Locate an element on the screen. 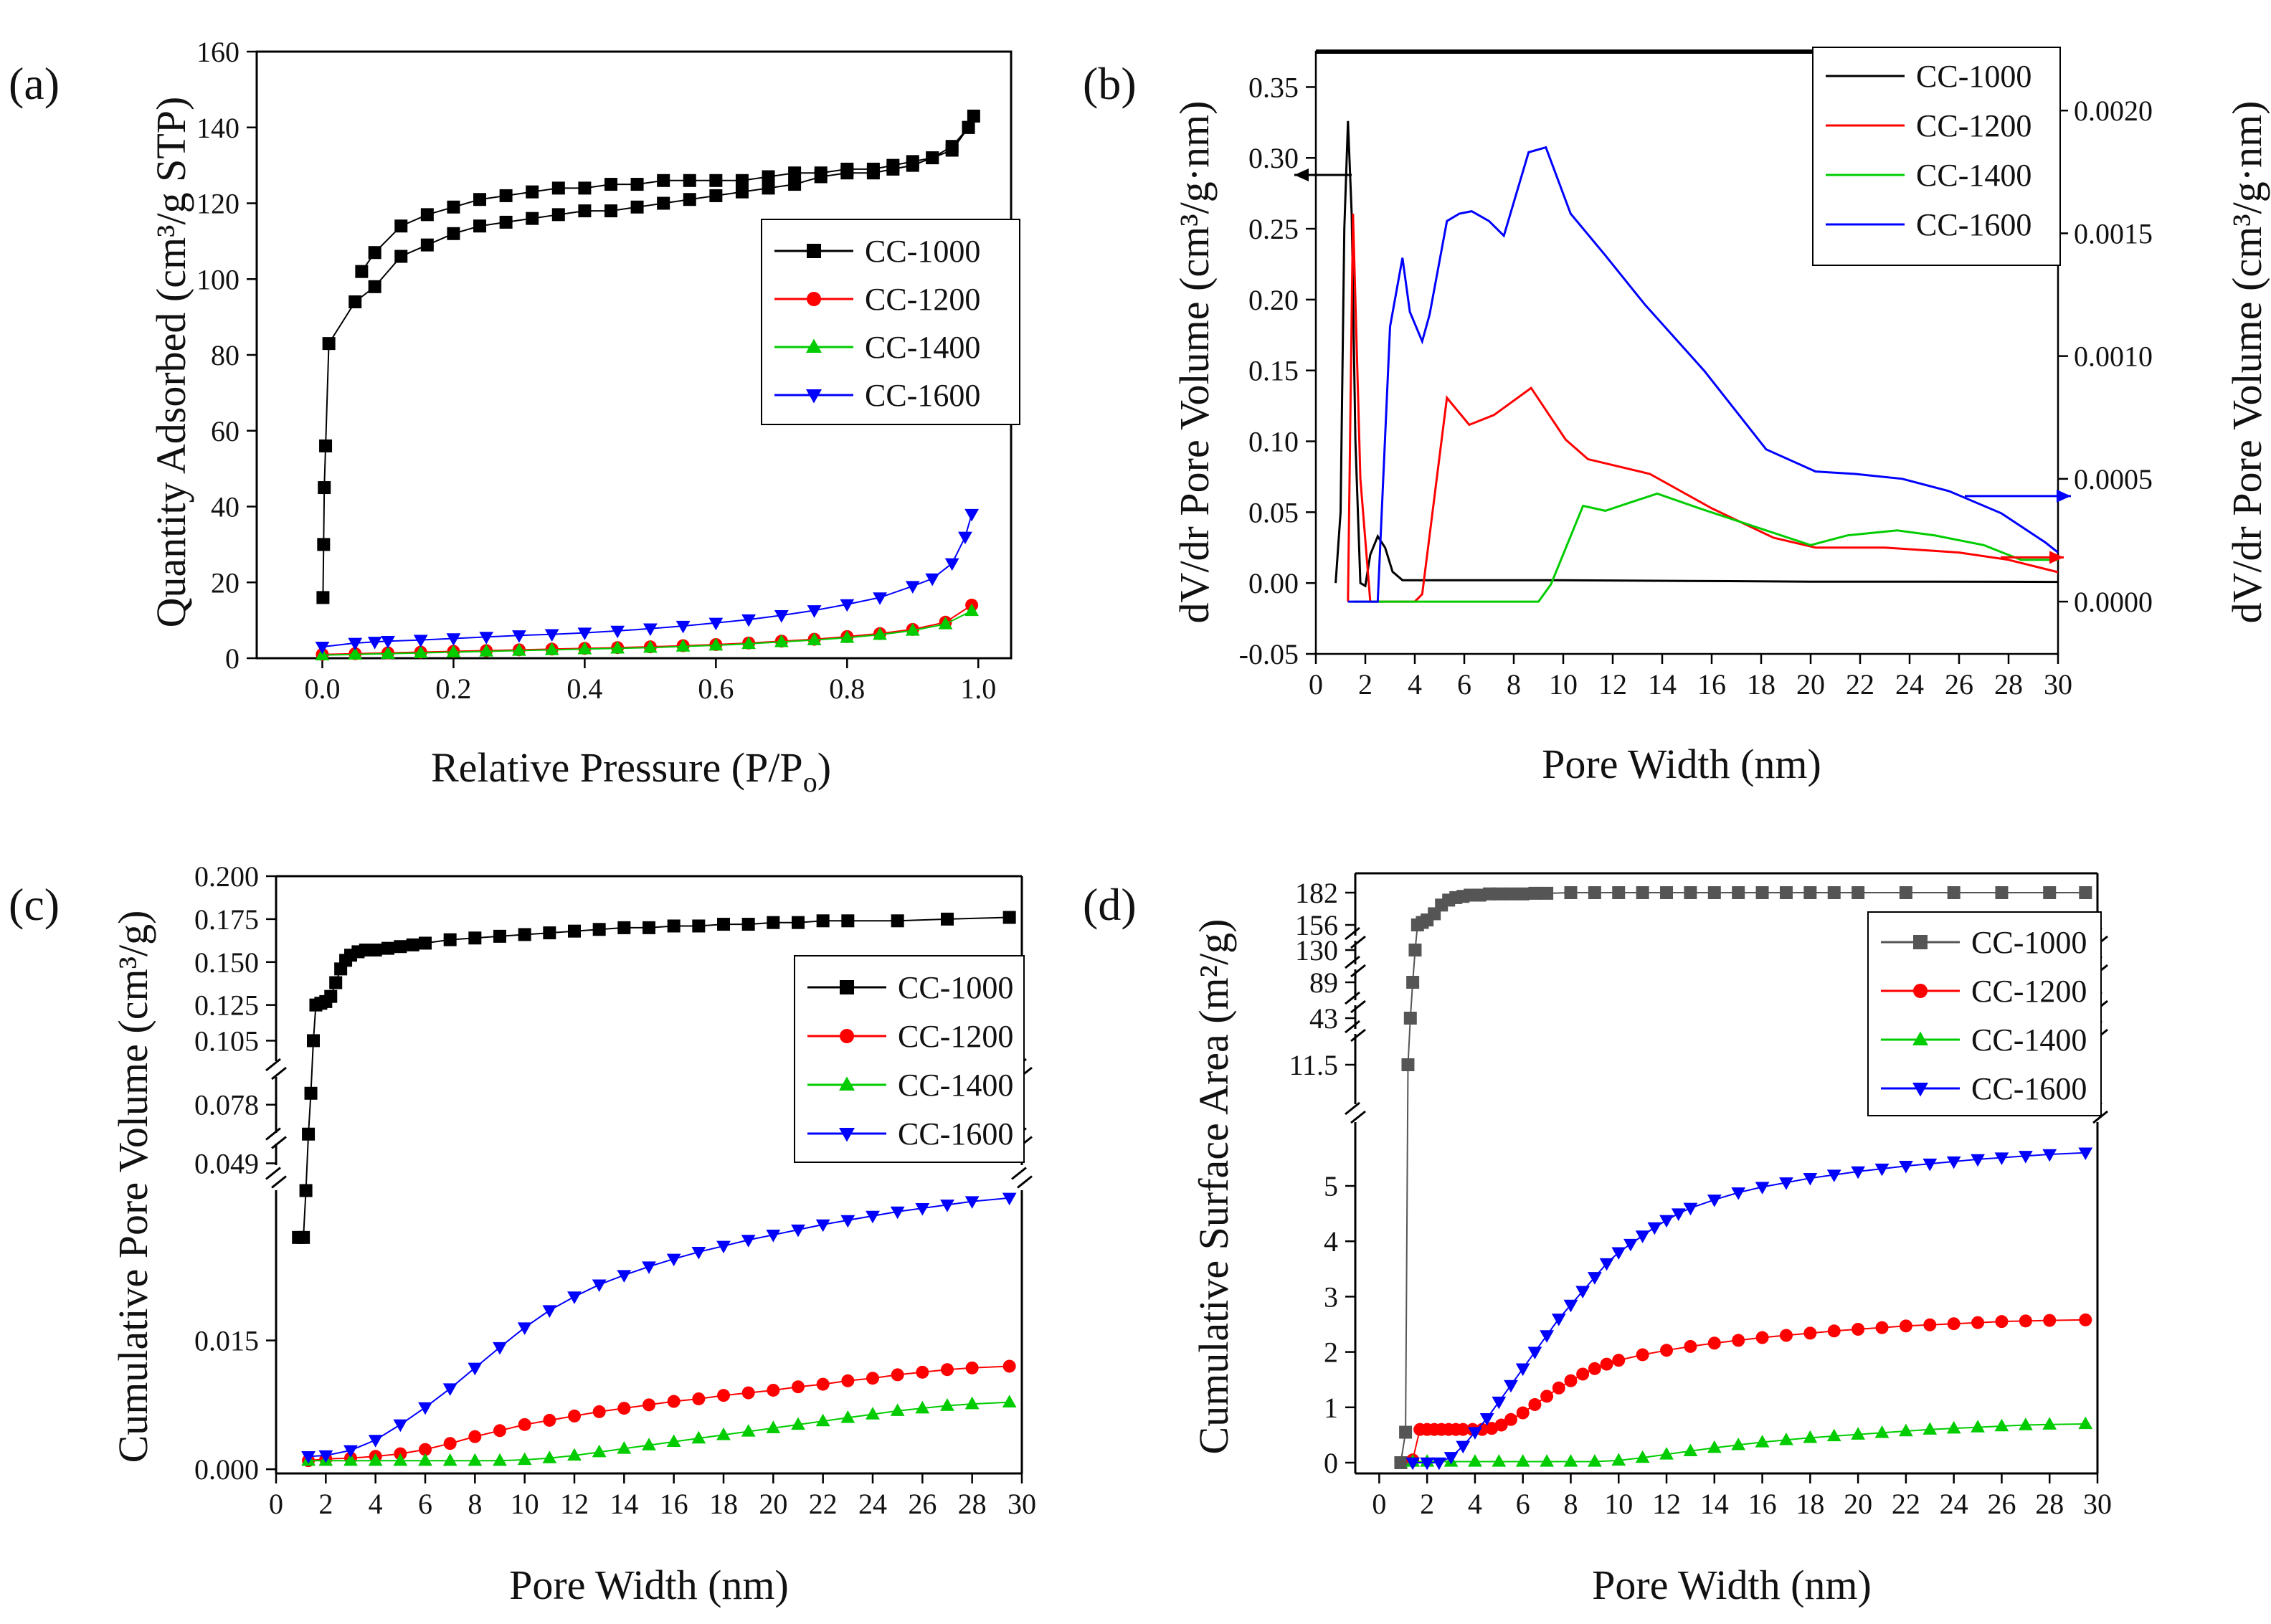 Image resolution: width=2271 pixels, height=1624 pixels. panel-b-ylabel: dV/dr Pore Volume (cm³/g·nm) is located at coordinates (1194, 362).